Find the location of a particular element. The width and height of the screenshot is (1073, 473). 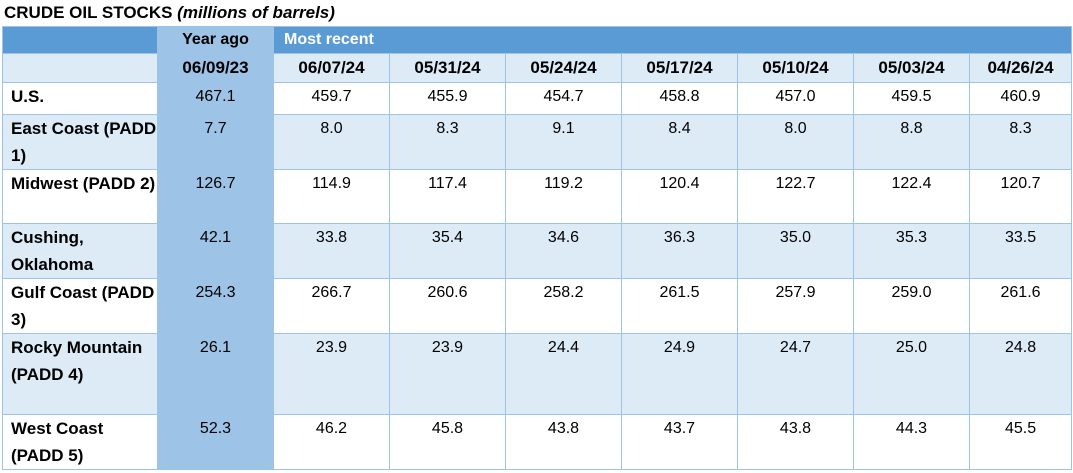

value-cell: 455.9 is located at coordinates (447, 98).